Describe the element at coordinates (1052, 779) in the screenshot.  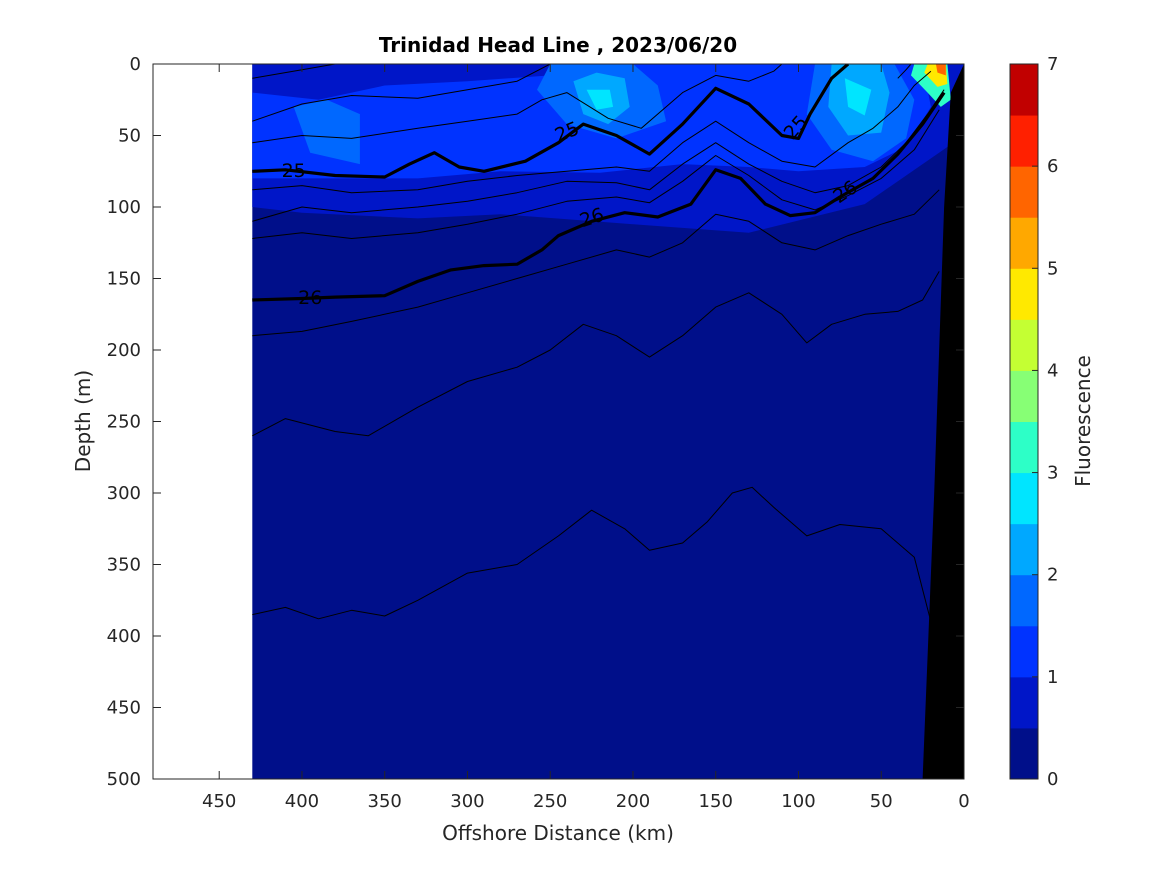
I see `colorbar-tick-label-0: 0` at that location.